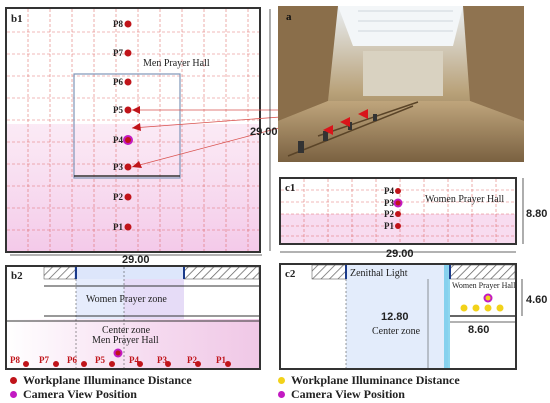  I want to click on c1-p1: P1, so click(389, 226).